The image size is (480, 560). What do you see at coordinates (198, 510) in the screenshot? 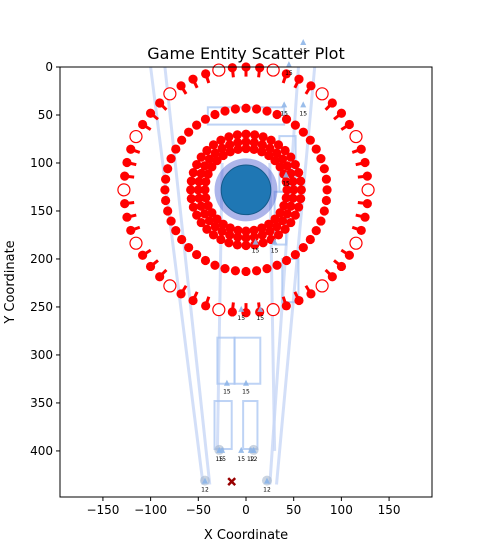
I see `x-tick-label: −50` at bounding box center [198, 510].